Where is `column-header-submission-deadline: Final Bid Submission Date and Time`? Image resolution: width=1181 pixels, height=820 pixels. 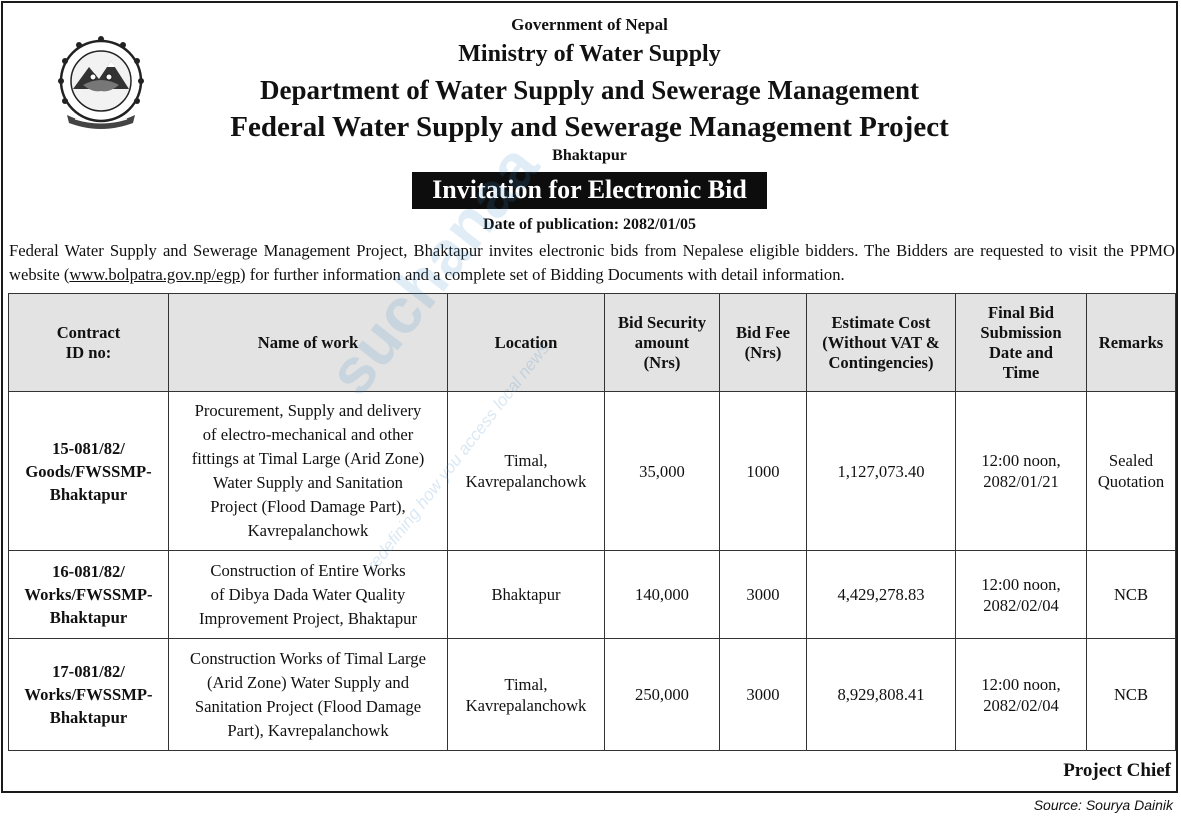 column-header-submission-deadline: Final Bid Submission Date and Time is located at coordinates (1021, 342).